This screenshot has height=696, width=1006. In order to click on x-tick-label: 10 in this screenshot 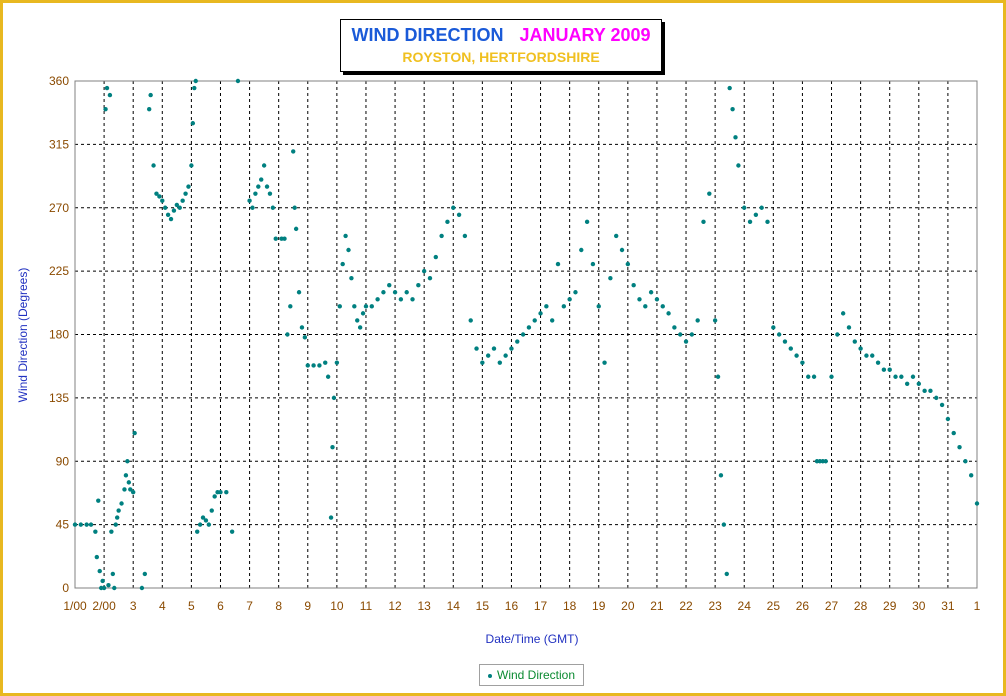, I will do `click(337, 606)`.